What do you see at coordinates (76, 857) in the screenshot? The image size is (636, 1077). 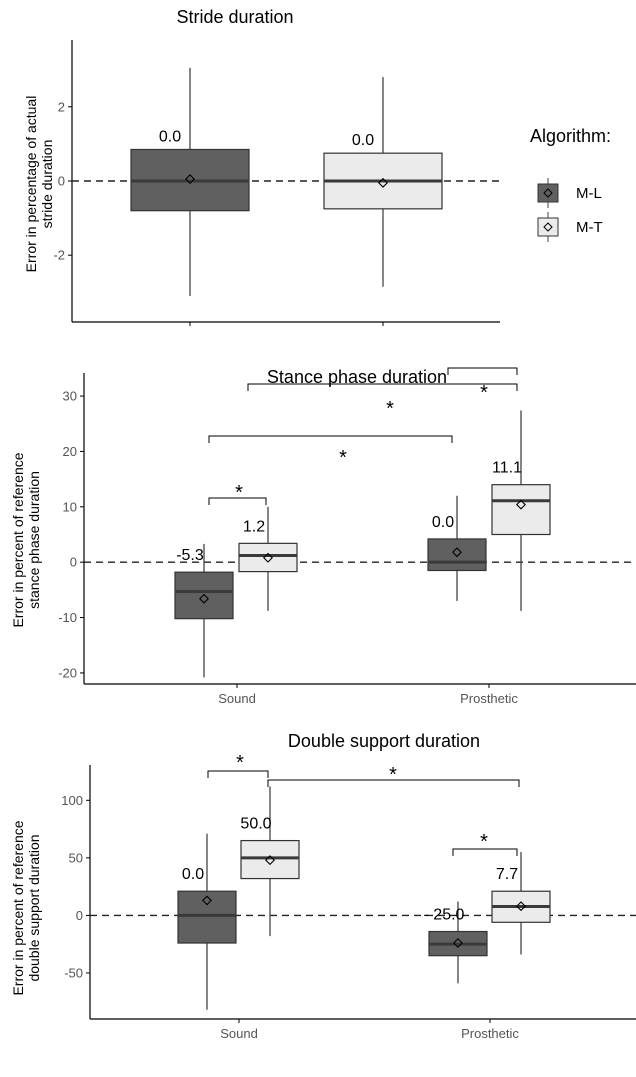 I see `y-tick-label: 50` at bounding box center [76, 857].